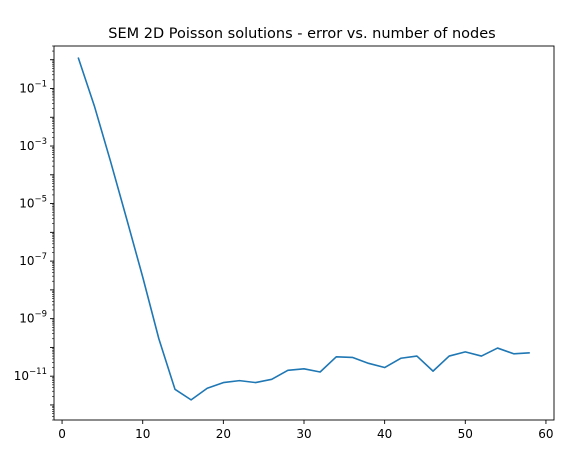 Image resolution: width=588 pixels, height=456 pixels. I want to click on x-axis: 0 10 20 30 40 50 60, so click(306, 430).